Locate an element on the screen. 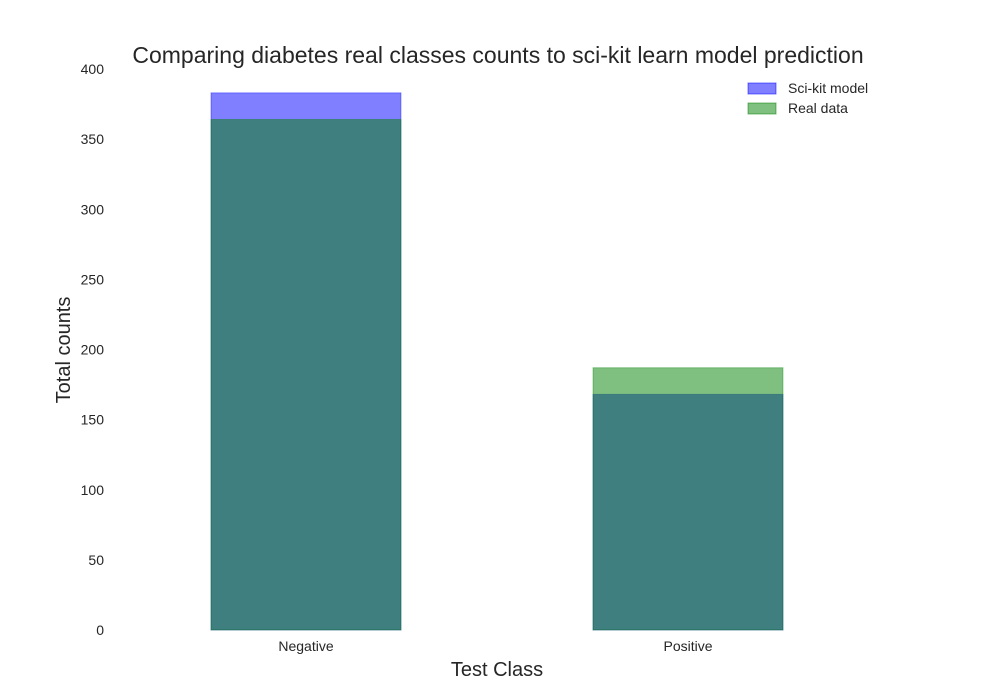  y-axis-label: Total counts is located at coordinates (64, 350).